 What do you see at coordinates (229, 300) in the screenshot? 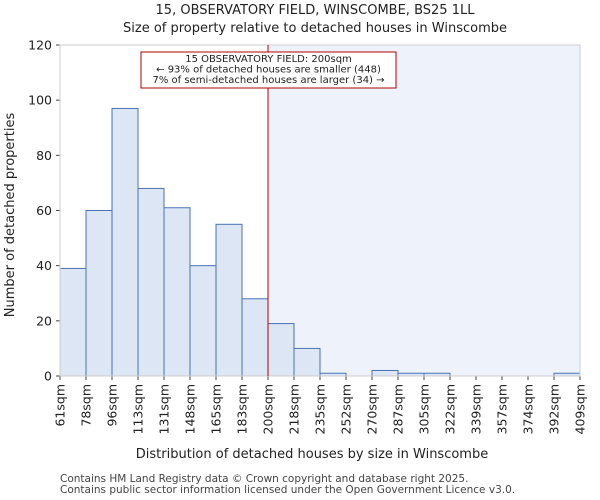
I see `bar-165sqm` at bounding box center [229, 300].